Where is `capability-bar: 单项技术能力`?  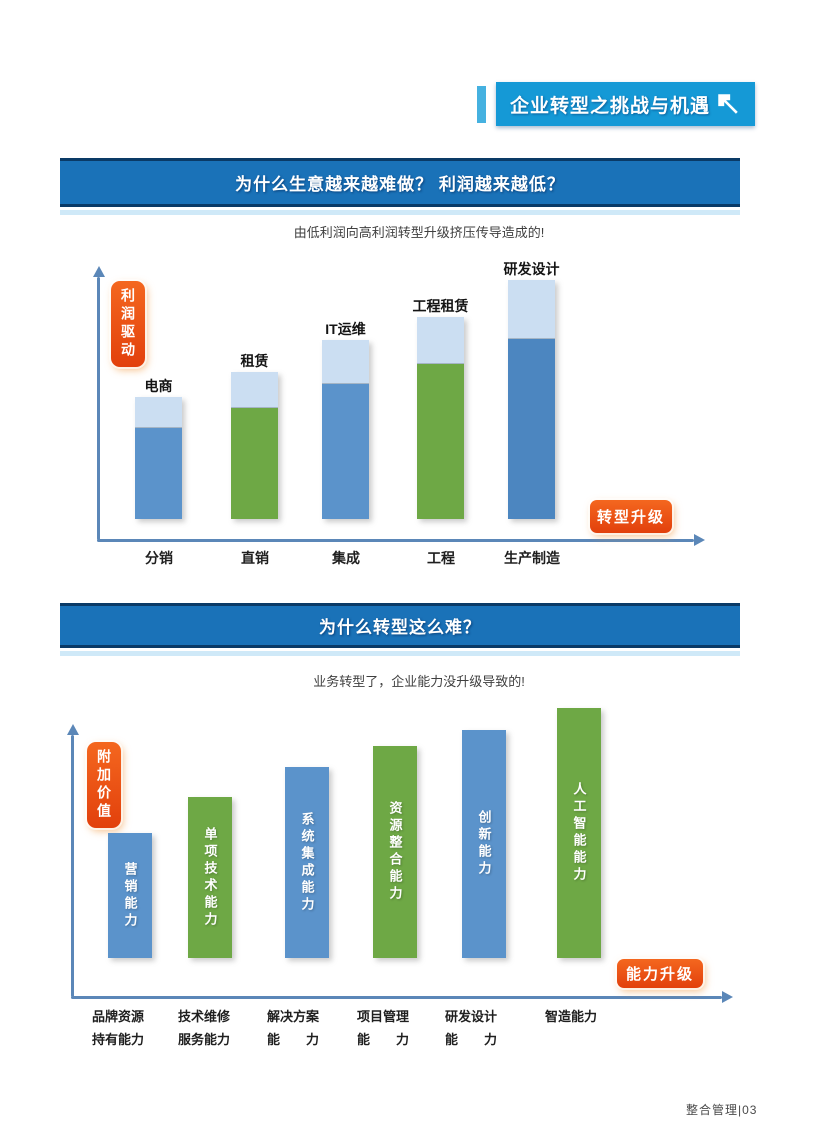 capability-bar: 单项技术能力 is located at coordinates (210, 877).